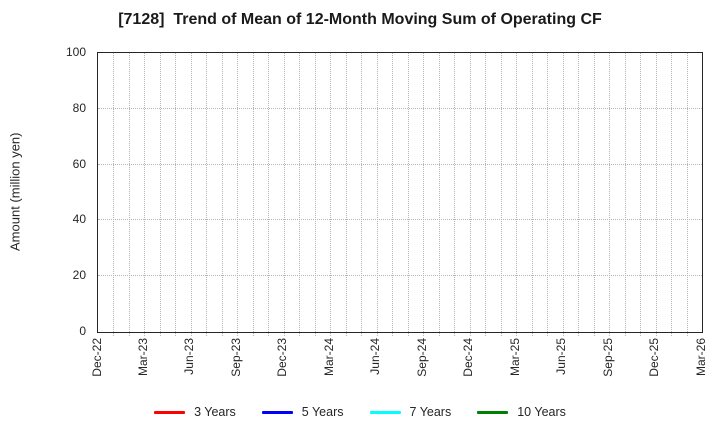 This screenshot has height=440, width=720. What do you see at coordinates (79, 275) in the screenshot?
I see `y-tick-label: 20` at bounding box center [79, 275].